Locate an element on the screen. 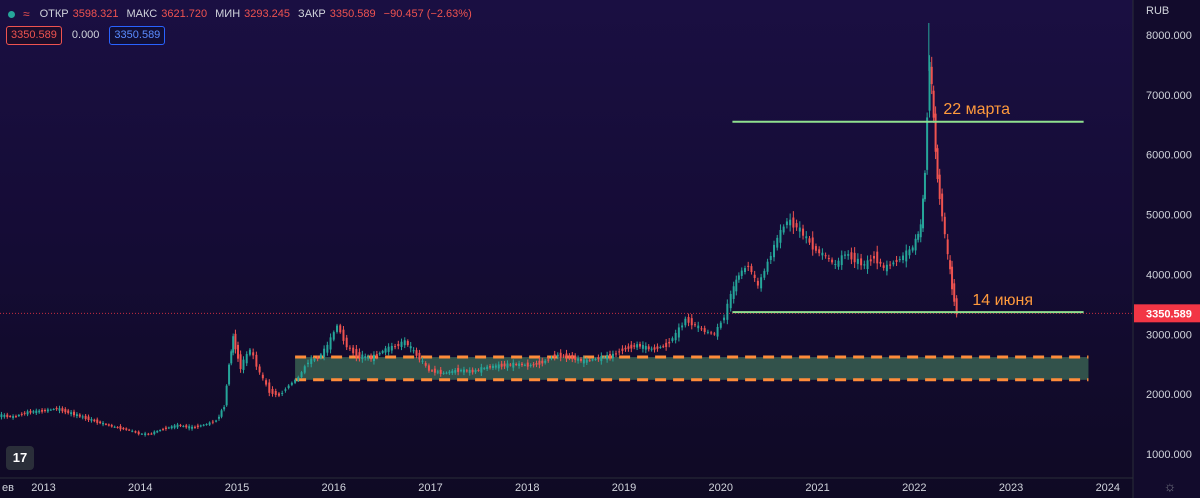 The width and height of the screenshot is (1200, 498). open-label: ОТКР is located at coordinates (54, 14).